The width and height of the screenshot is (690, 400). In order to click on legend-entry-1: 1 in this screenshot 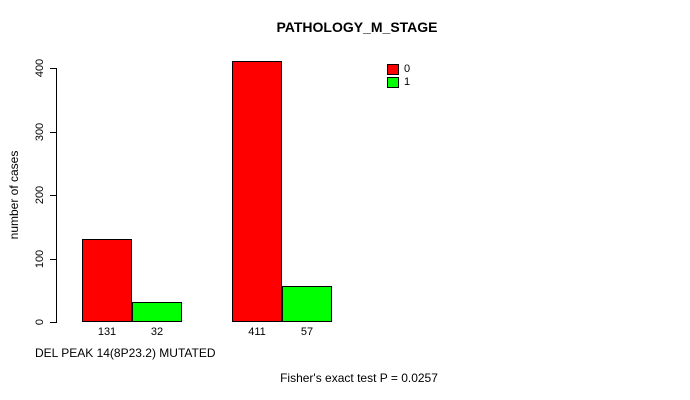, I will do `click(398, 82)`.